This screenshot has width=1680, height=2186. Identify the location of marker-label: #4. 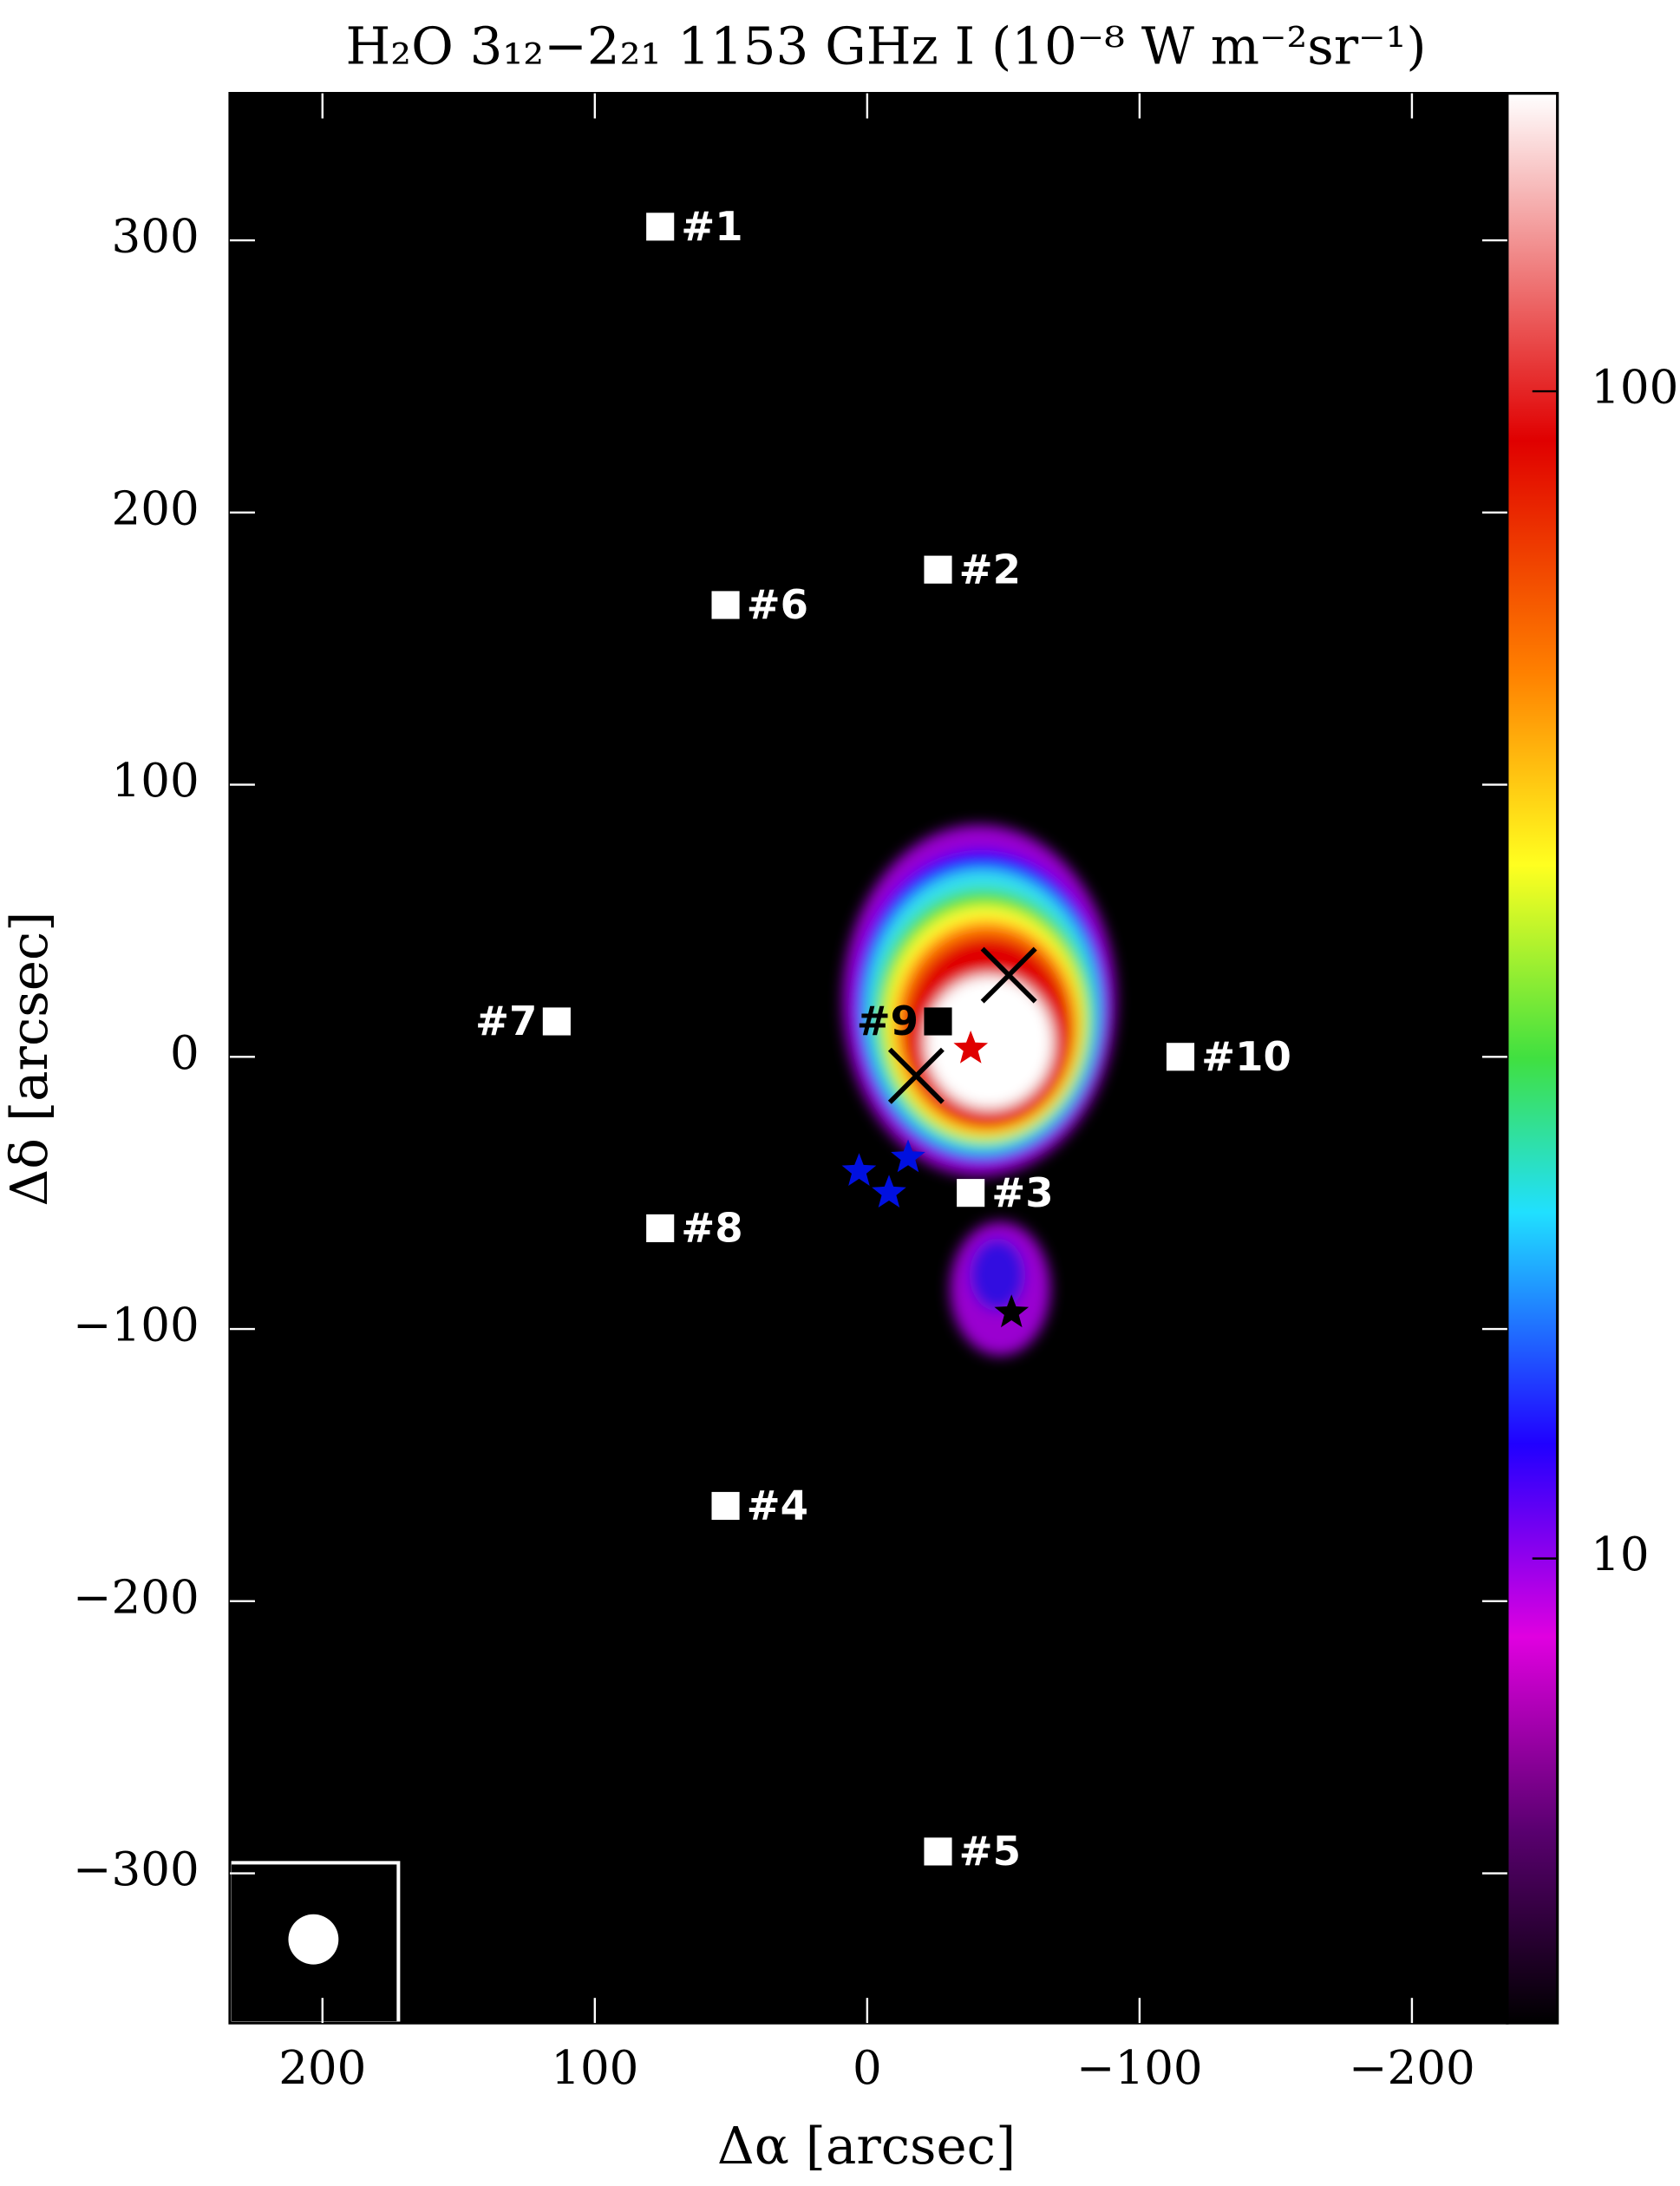
(777, 1505).